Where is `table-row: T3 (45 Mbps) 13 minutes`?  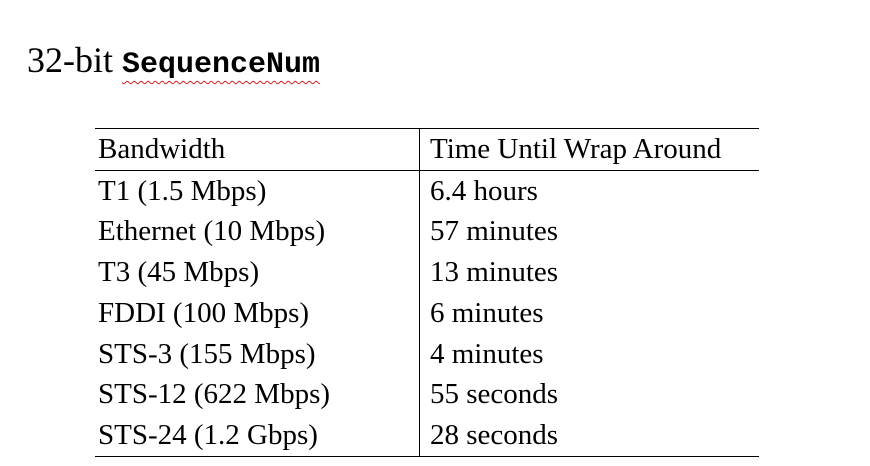
table-row: T3 (45 Mbps) 13 minutes is located at coordinates (427, 272).